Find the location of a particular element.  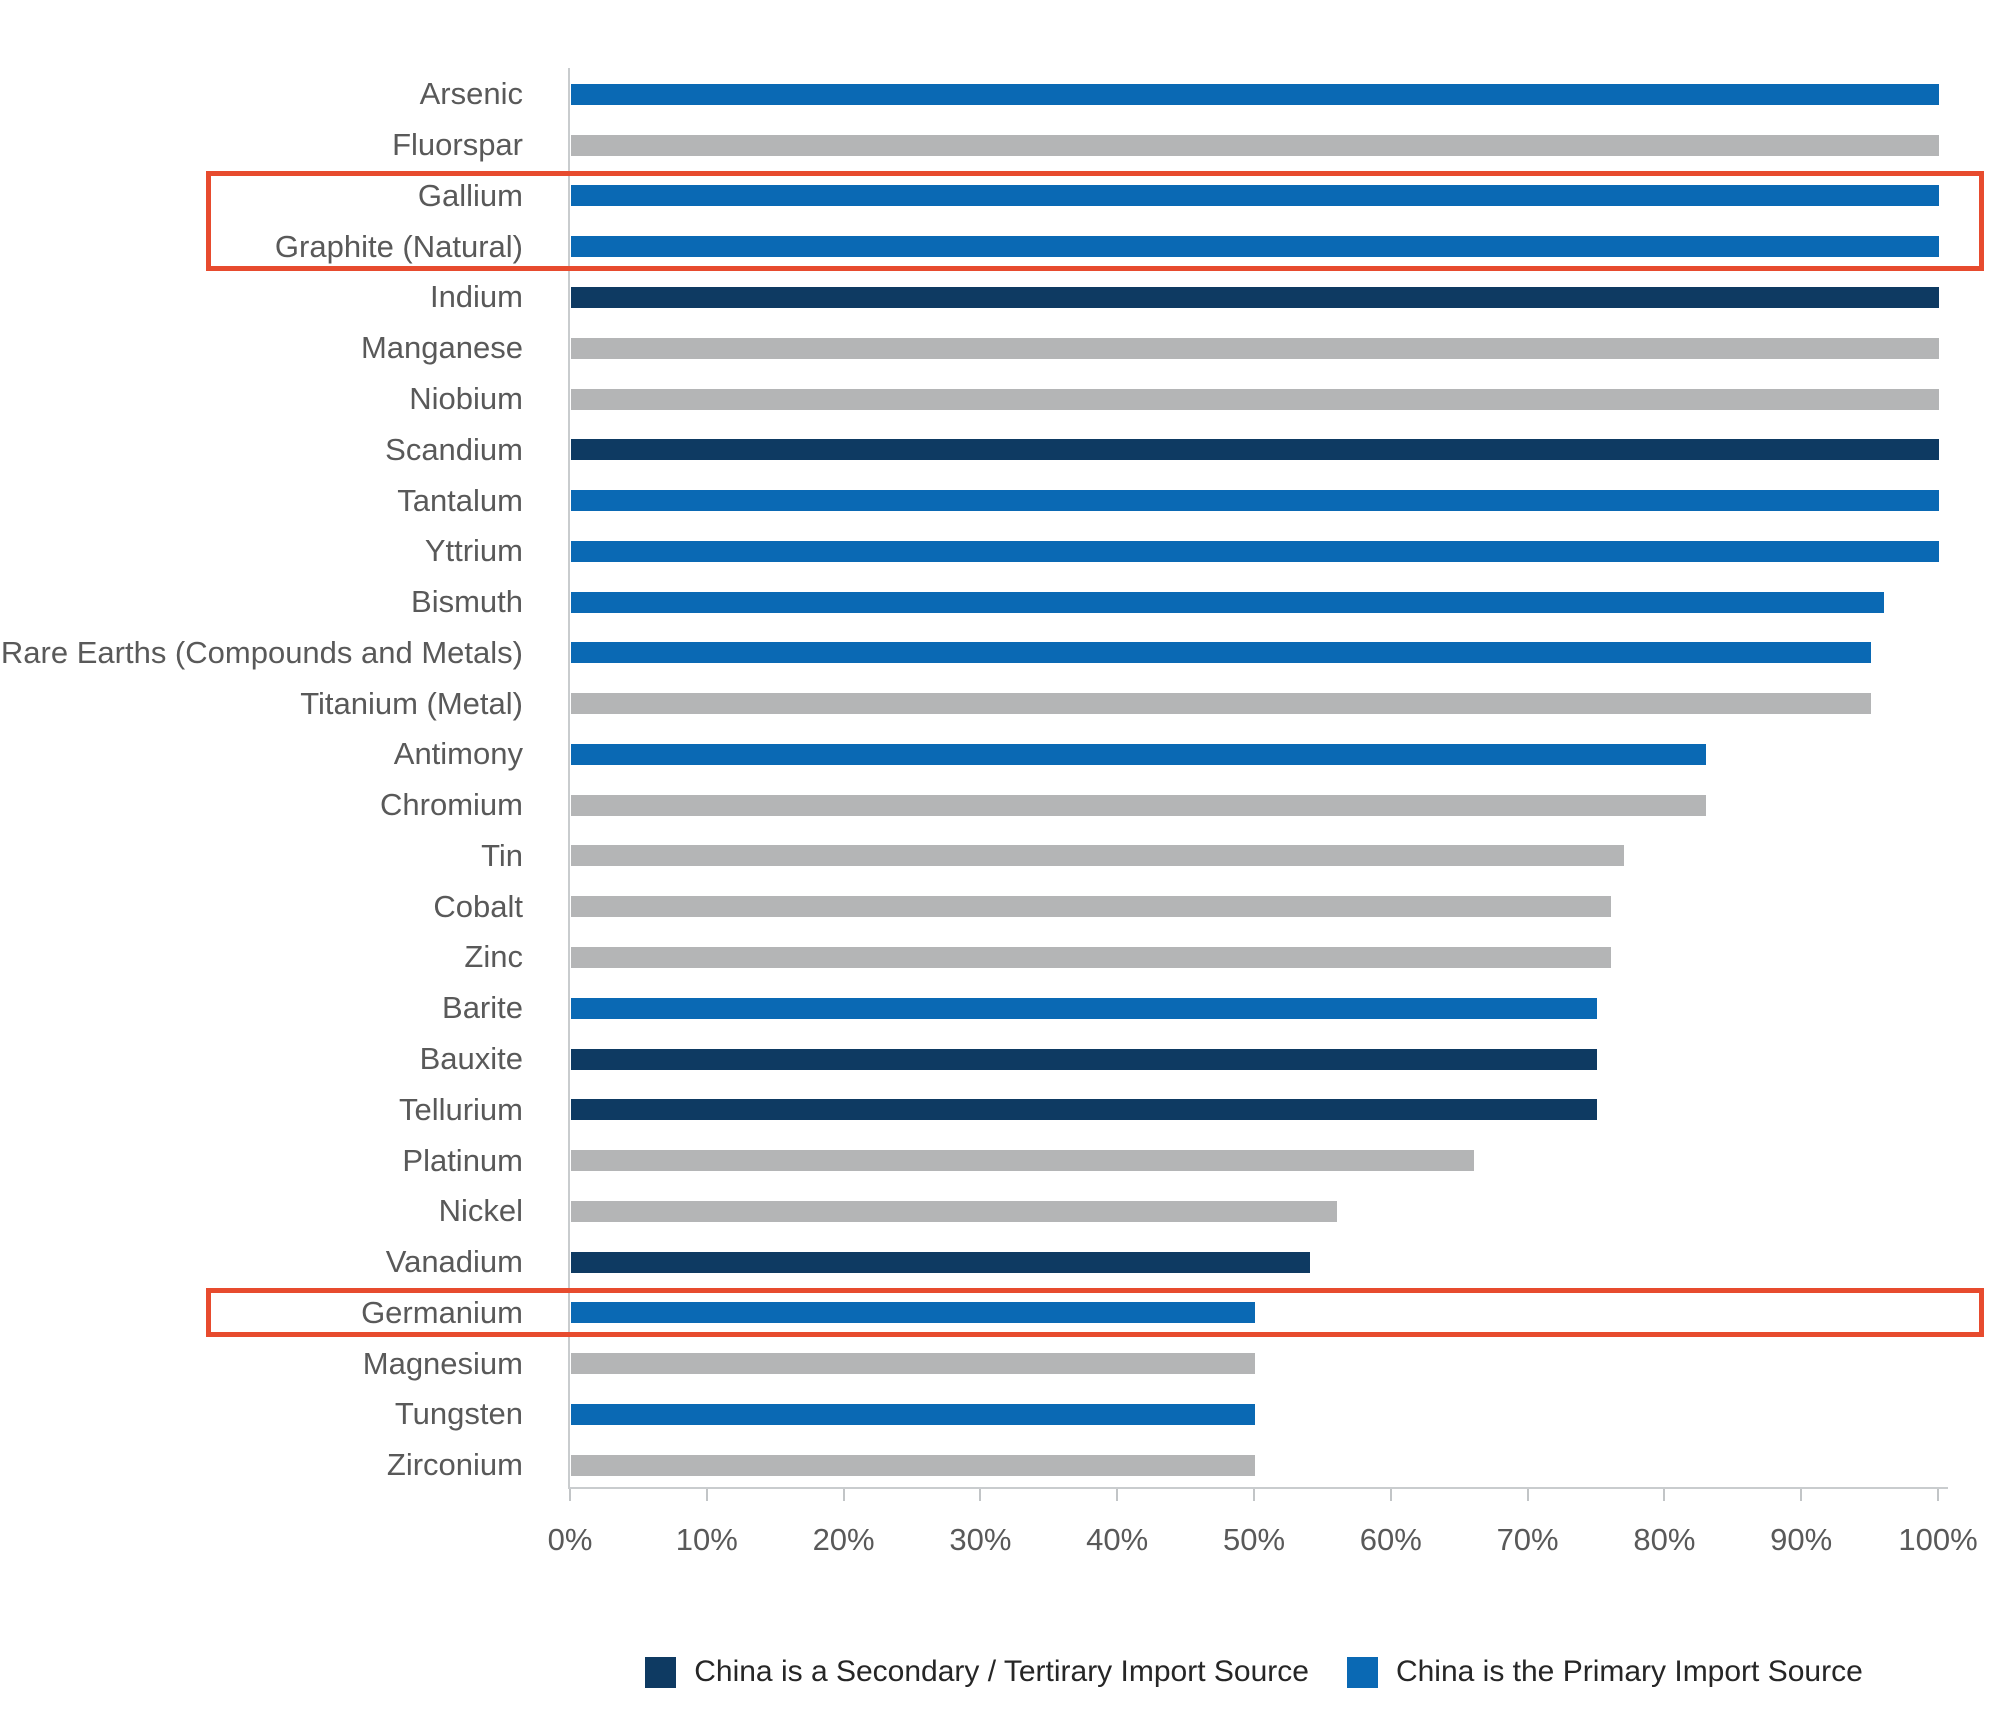

x-axis-tick-label: 0% is located at coordinates (570, 1539).